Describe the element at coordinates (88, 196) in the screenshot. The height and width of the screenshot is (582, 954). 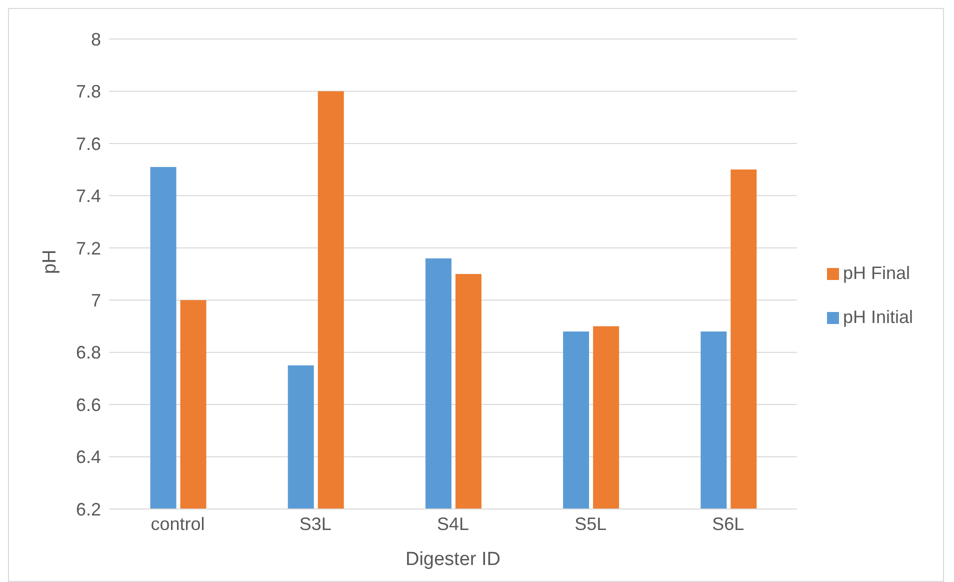
I see `y-tick-label: 7.4` at that location.